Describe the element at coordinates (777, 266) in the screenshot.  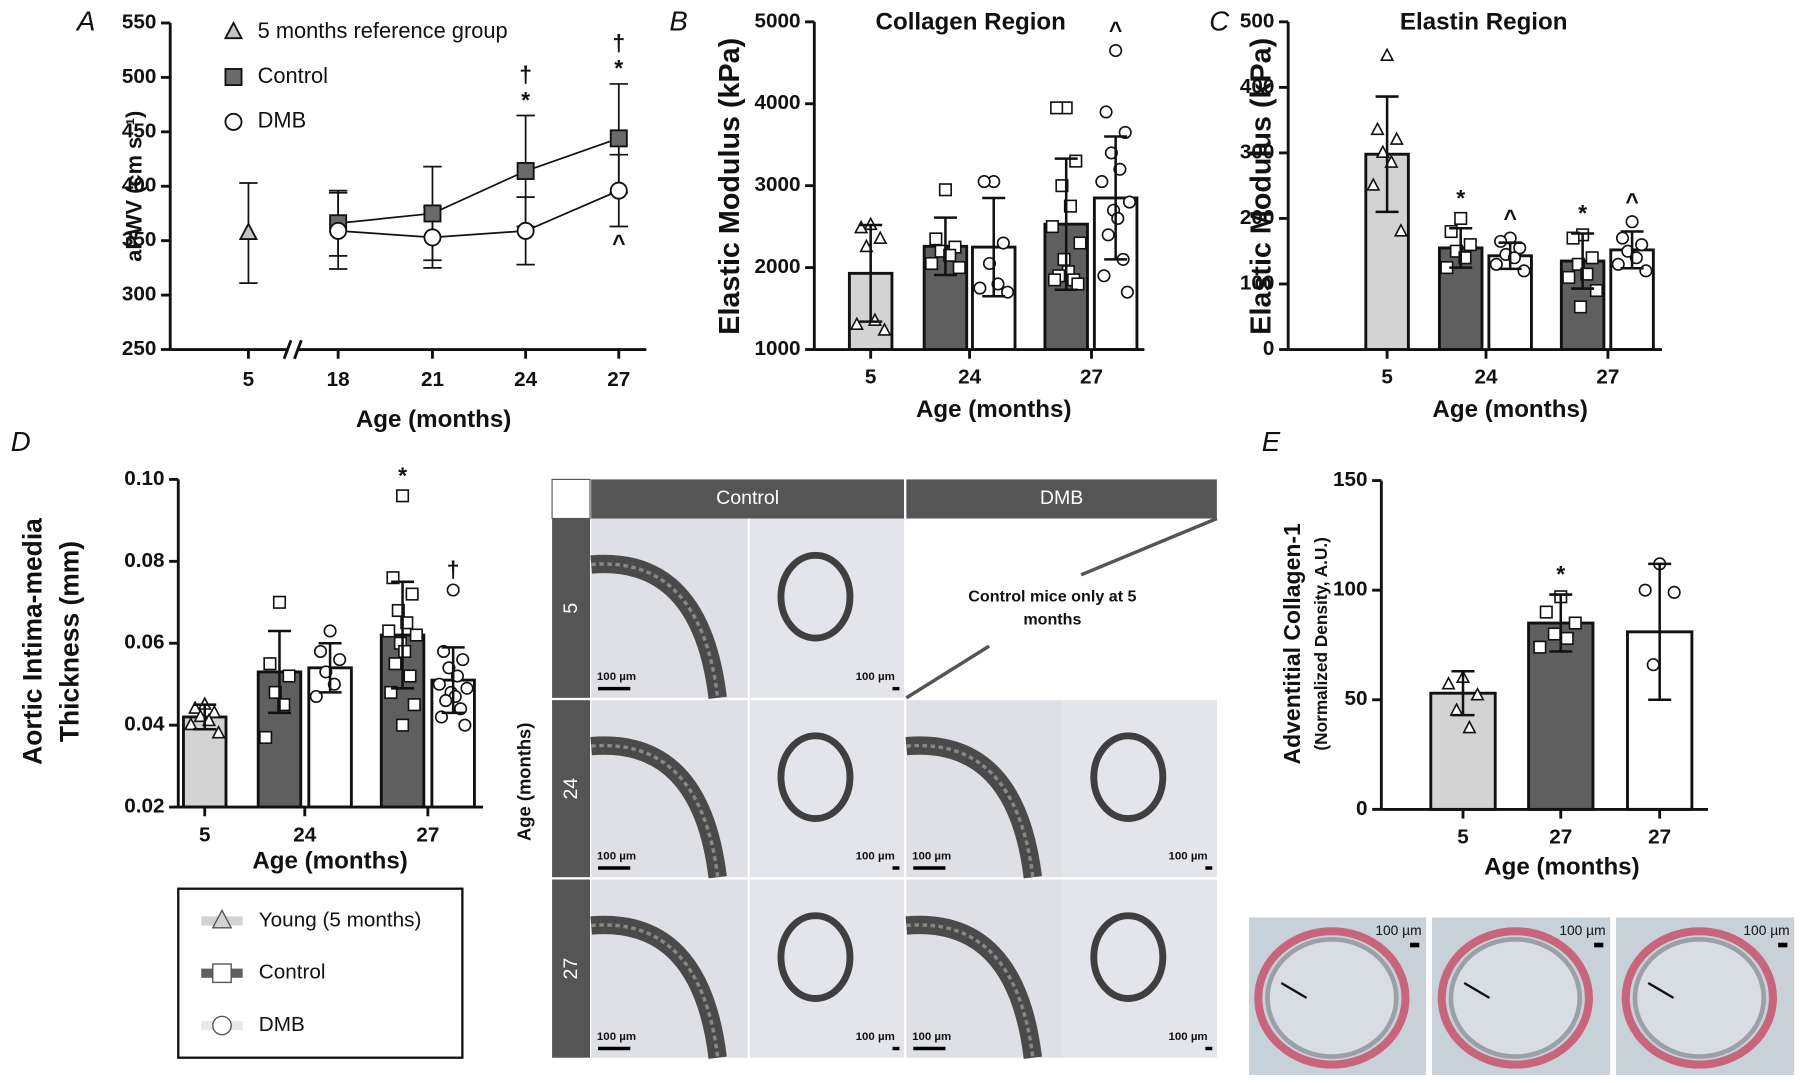
I see `y-tick-label: 2000` at that location.